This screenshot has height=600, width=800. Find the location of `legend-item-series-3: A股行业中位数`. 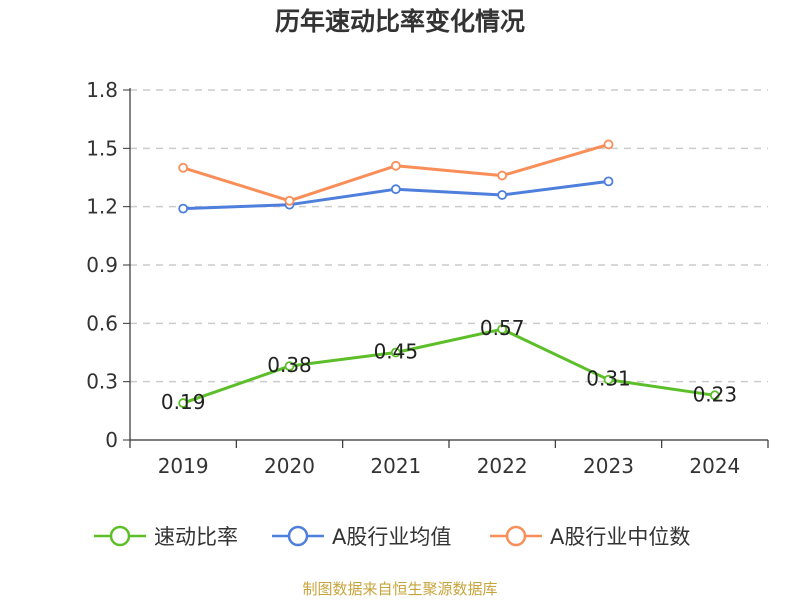

legend-item-series-3: A股行业中位数 is located at coordinates (589, 536).